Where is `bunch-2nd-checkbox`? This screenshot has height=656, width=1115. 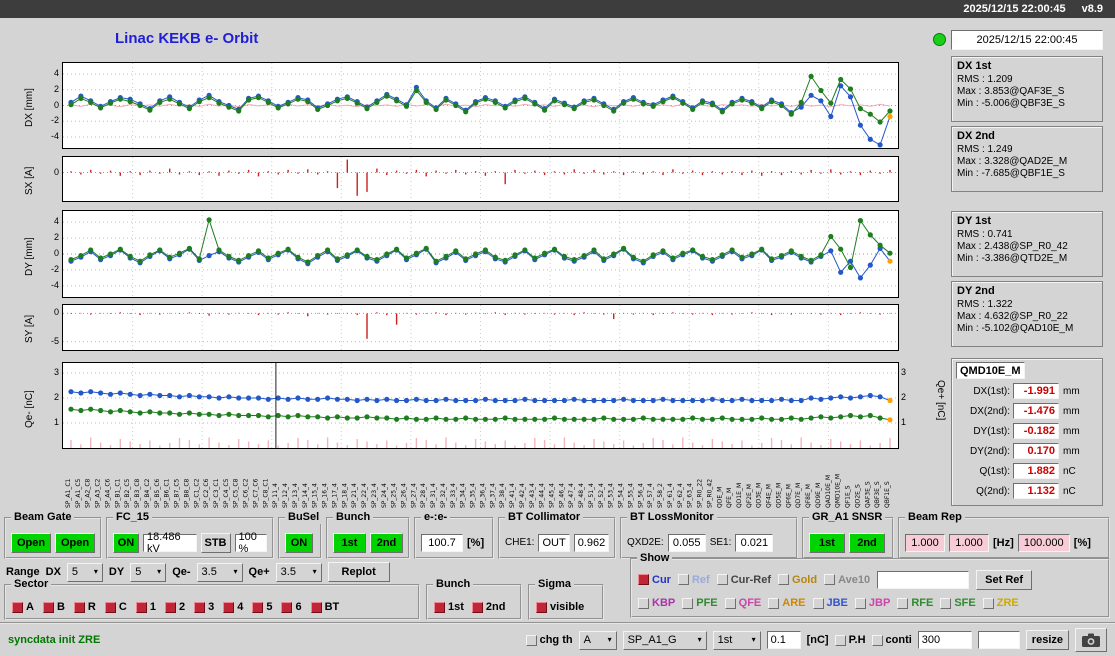
bunch-2nd-checkbox is located at coordinates (477, 607).